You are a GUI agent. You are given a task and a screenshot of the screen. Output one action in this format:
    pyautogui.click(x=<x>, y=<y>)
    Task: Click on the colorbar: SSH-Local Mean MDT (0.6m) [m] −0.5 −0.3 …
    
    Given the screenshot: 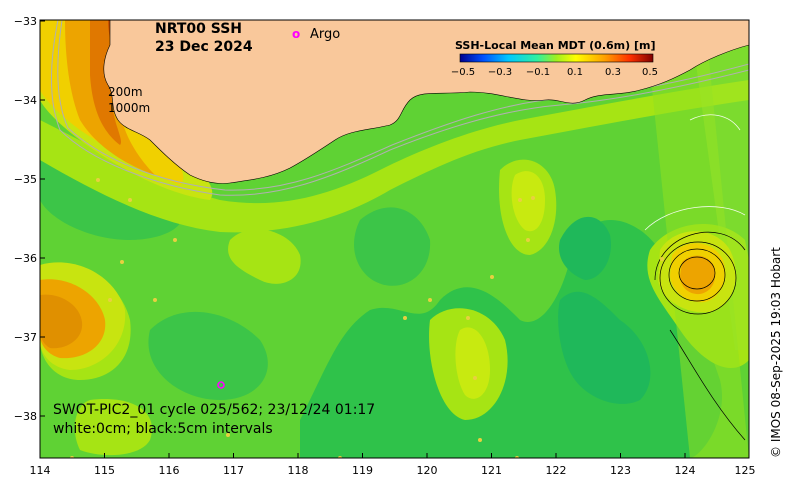 What is the action you would take?
    pyautogui.click(x=554, y=58)
    